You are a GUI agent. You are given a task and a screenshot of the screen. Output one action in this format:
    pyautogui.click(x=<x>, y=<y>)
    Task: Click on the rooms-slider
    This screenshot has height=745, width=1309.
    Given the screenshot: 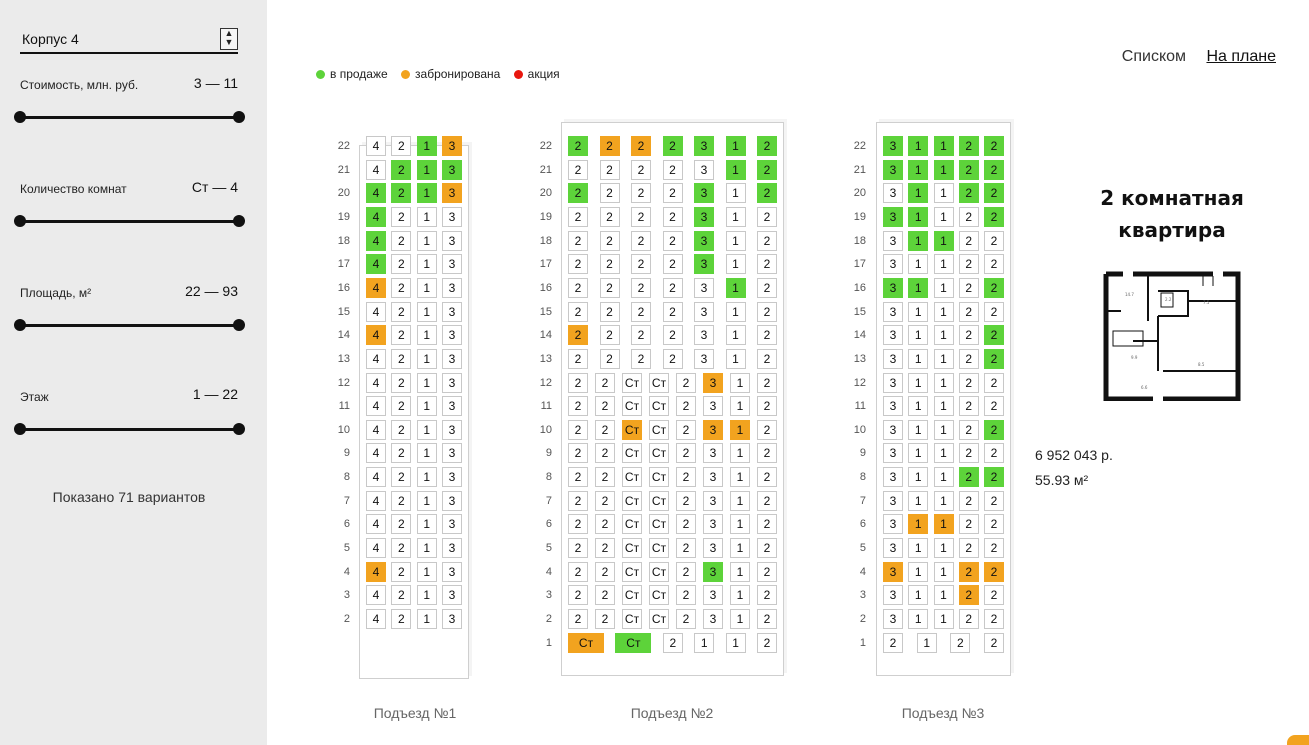 What is the action you would take?
    pyautogui.click(x=129, y=221)
    